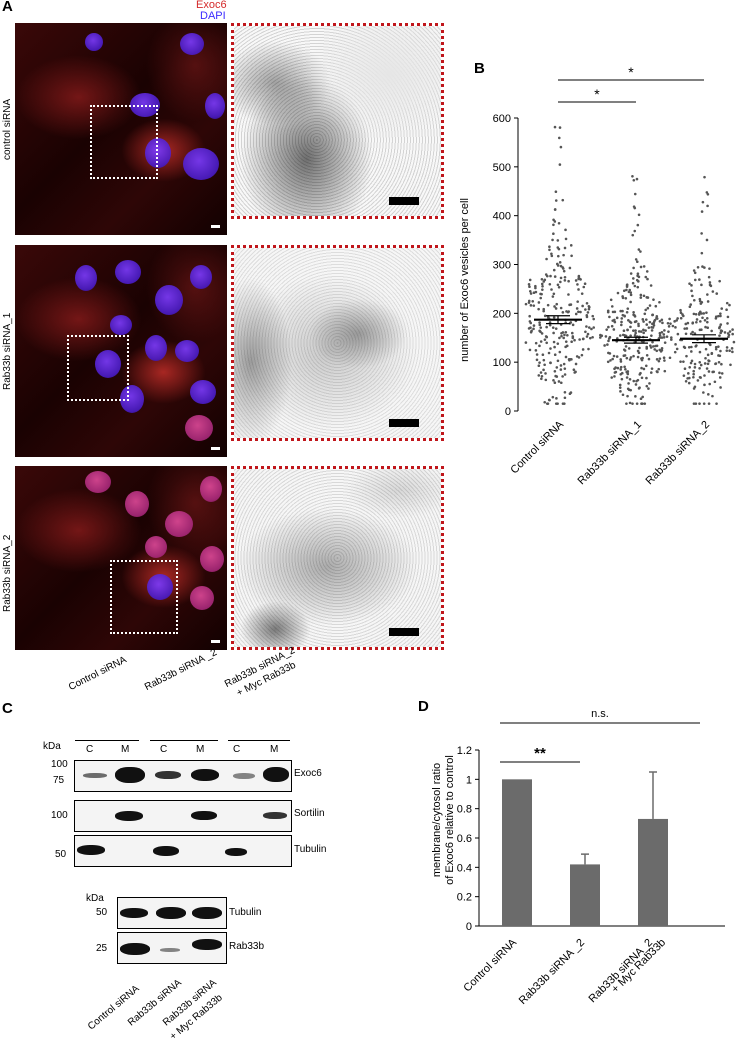  What do you see at coordinates (469, 780) in the screenshot?
I see `y-tick-label: 1` at bounding box center [469, 780].